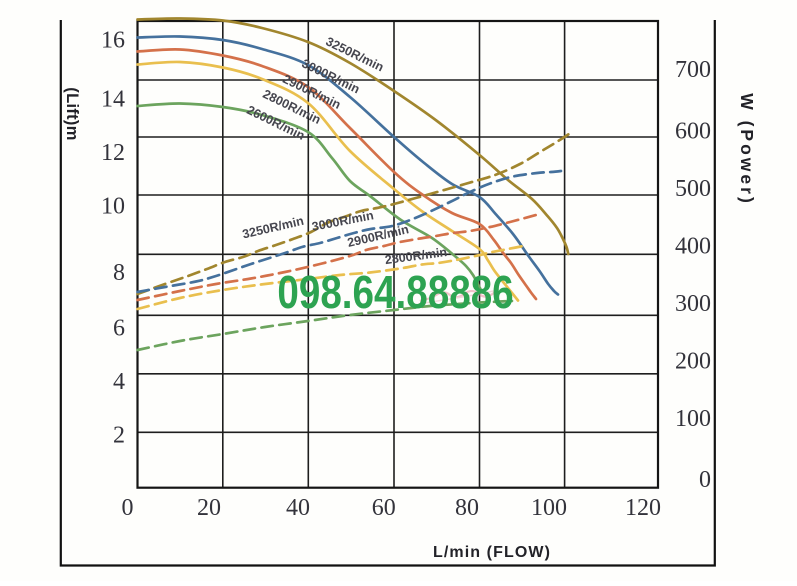 The width and height of the screenshot is (797, 586). Describe the element at coordinates (119, 273) in the screenshot. I see `svg-text: 8` at that location.